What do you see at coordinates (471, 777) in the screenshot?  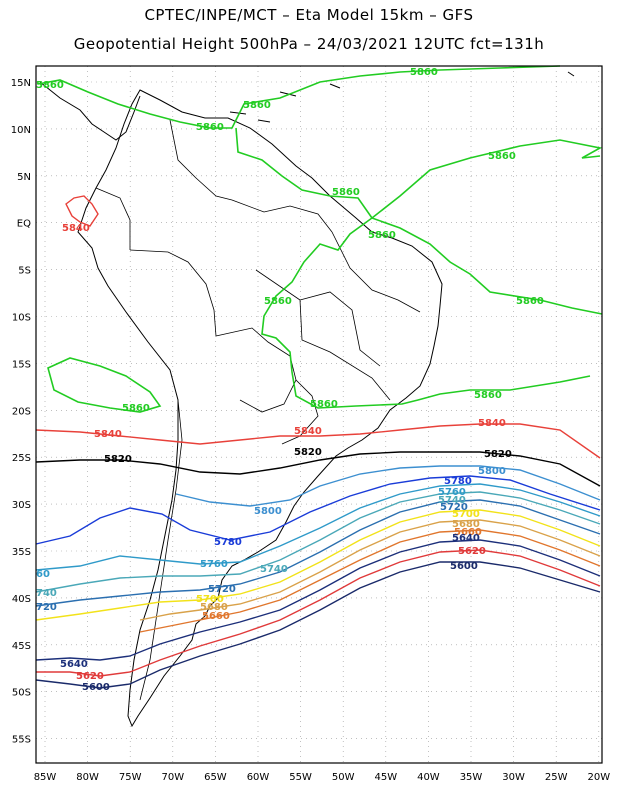 I see `longitude-tick-label: 35W` at bounding box center [471, 777].